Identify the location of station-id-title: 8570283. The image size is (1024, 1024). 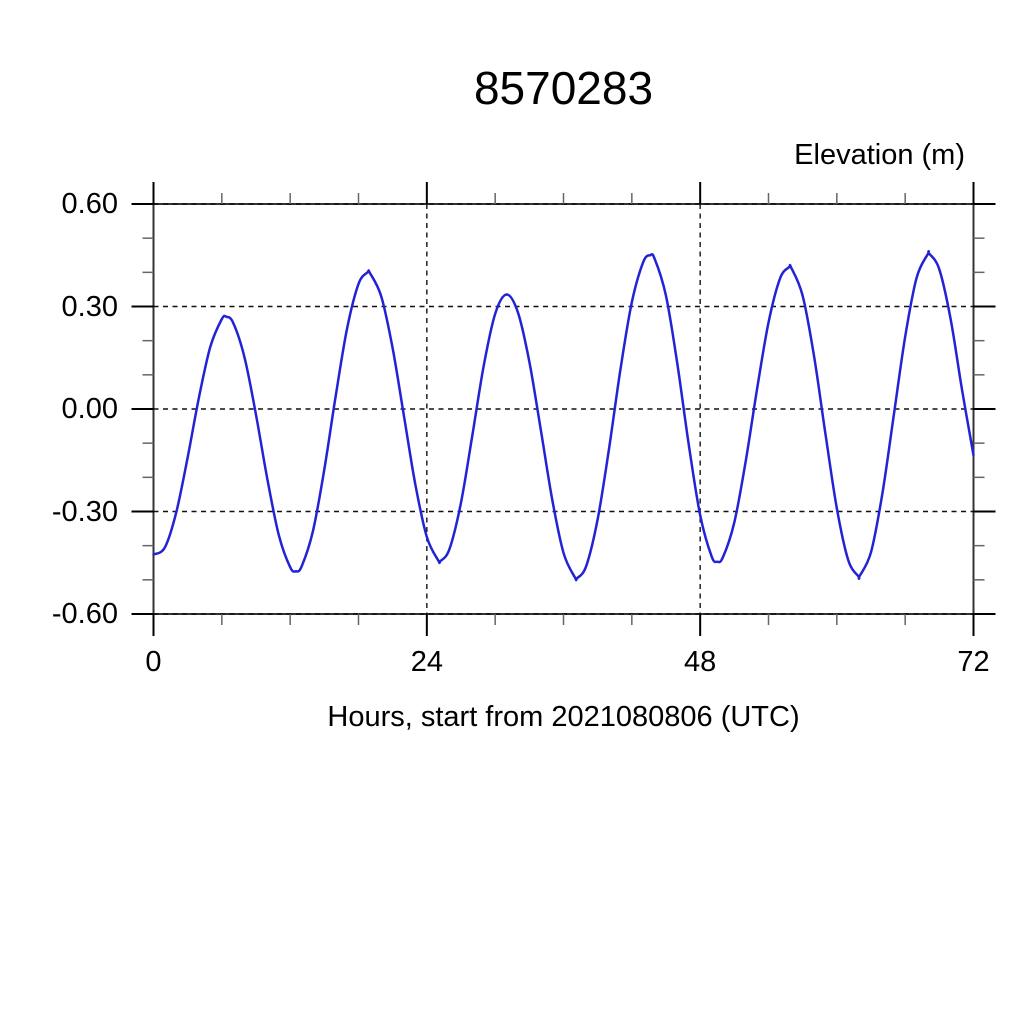
(563, 88).